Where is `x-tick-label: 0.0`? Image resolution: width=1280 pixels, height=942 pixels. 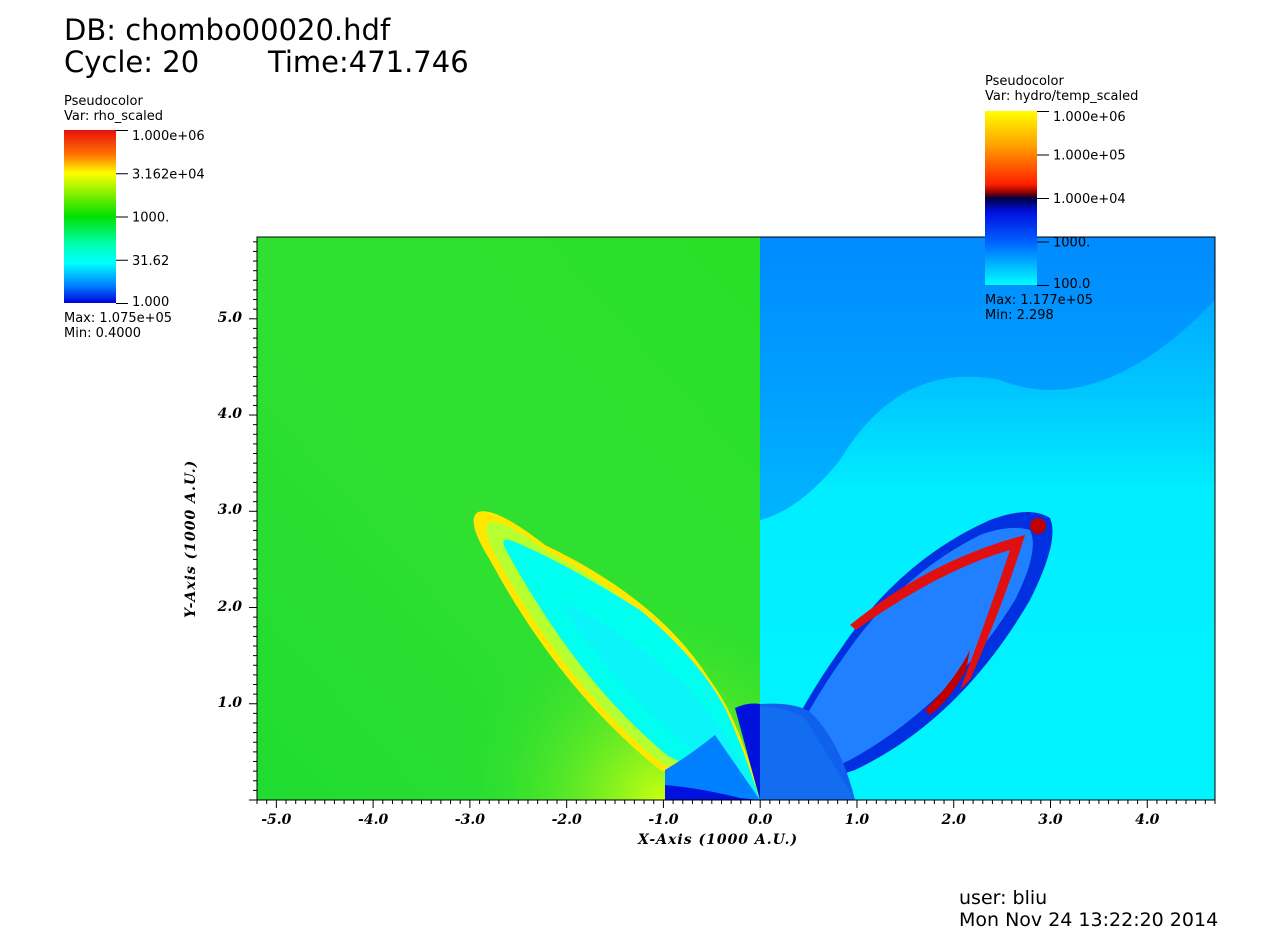 x-tick-label: 0.0 is located at coordinates (760, 820).